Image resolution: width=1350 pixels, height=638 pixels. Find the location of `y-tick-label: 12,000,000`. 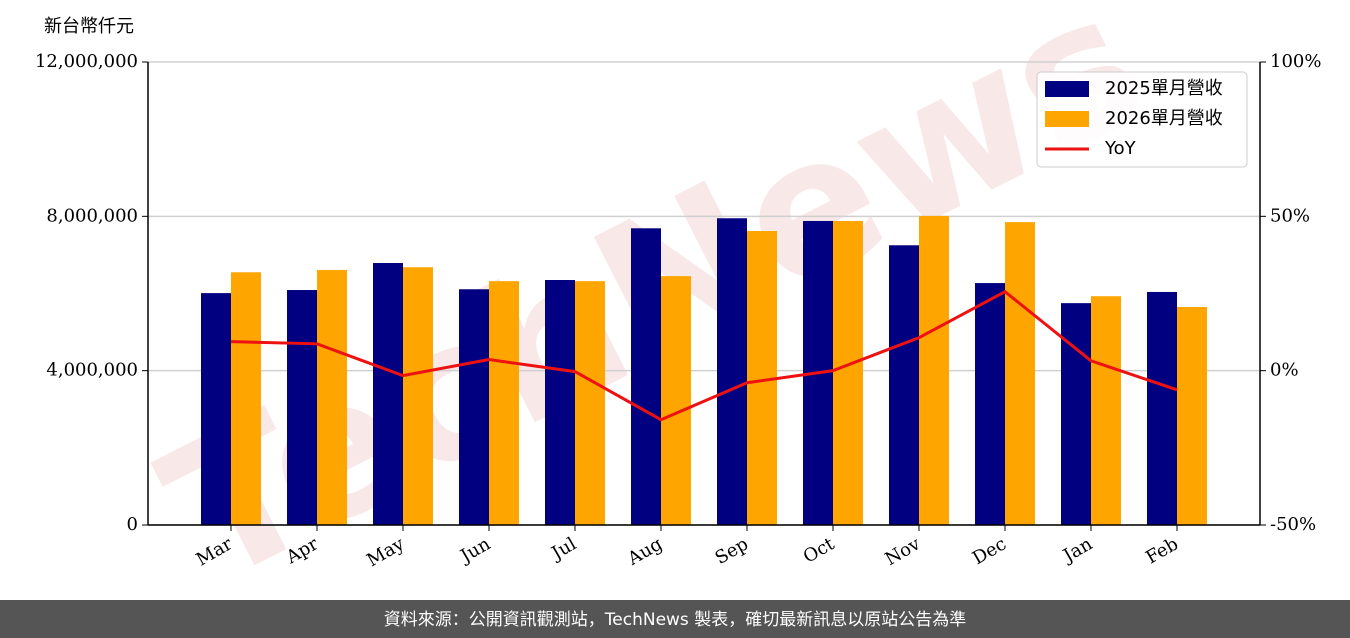

y-tick-label: 12,000,000 is located at coordinates (86, 61).